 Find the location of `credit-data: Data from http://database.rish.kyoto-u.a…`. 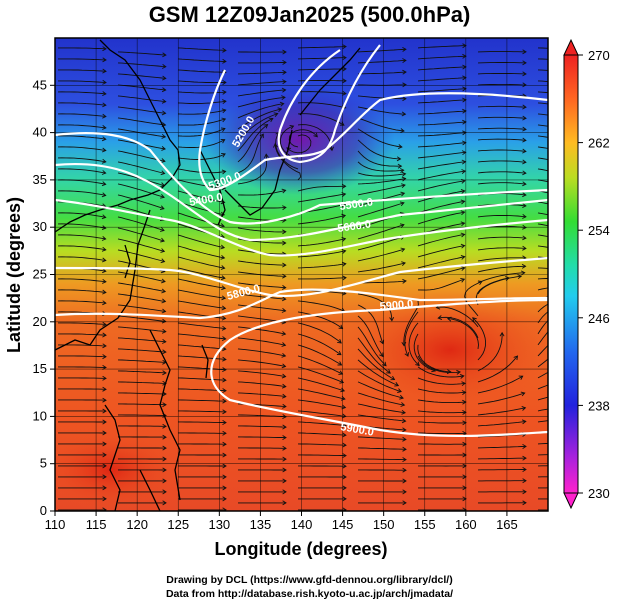

credit-data: Data from http://database.rish.kyoto-u.a… is located at coordinates (309, 594).